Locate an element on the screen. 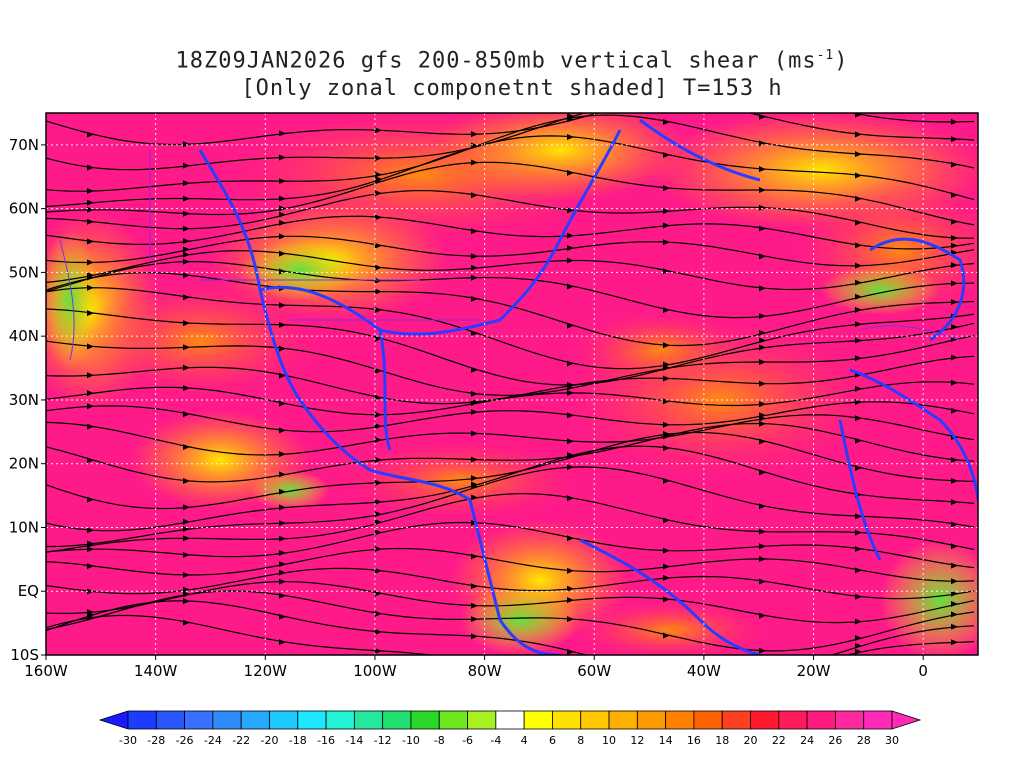 This screenshot has height=768, width=1024. lat-tick-label: 60N is located at coordinates (24, 209).